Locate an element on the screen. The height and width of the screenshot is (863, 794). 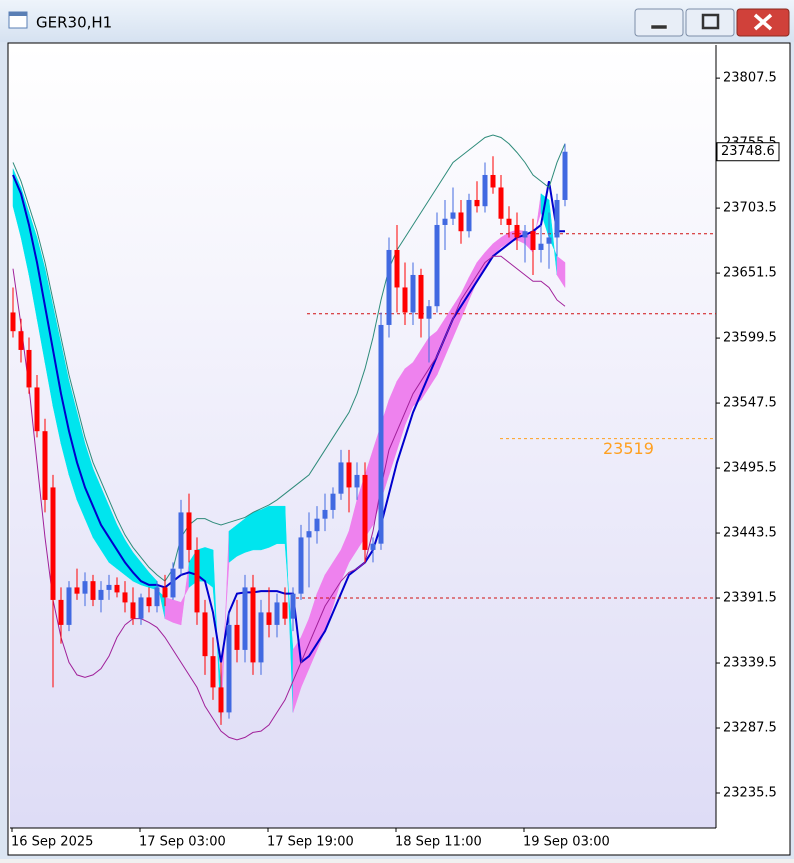
minimize-button is located at coordinates (659, 22).